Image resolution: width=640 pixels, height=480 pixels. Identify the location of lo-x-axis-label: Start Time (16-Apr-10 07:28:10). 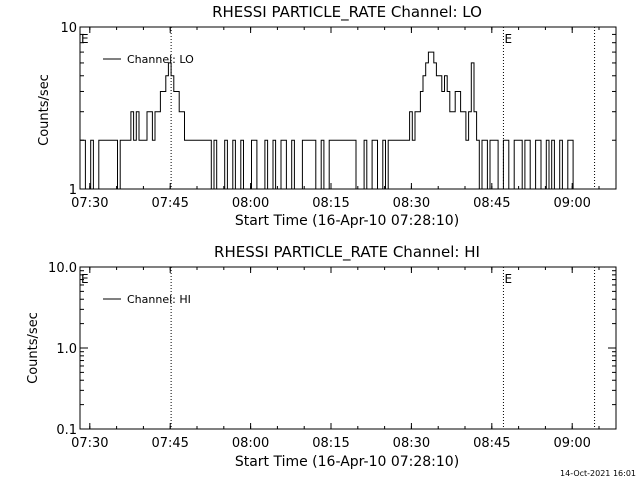
(347, 221).